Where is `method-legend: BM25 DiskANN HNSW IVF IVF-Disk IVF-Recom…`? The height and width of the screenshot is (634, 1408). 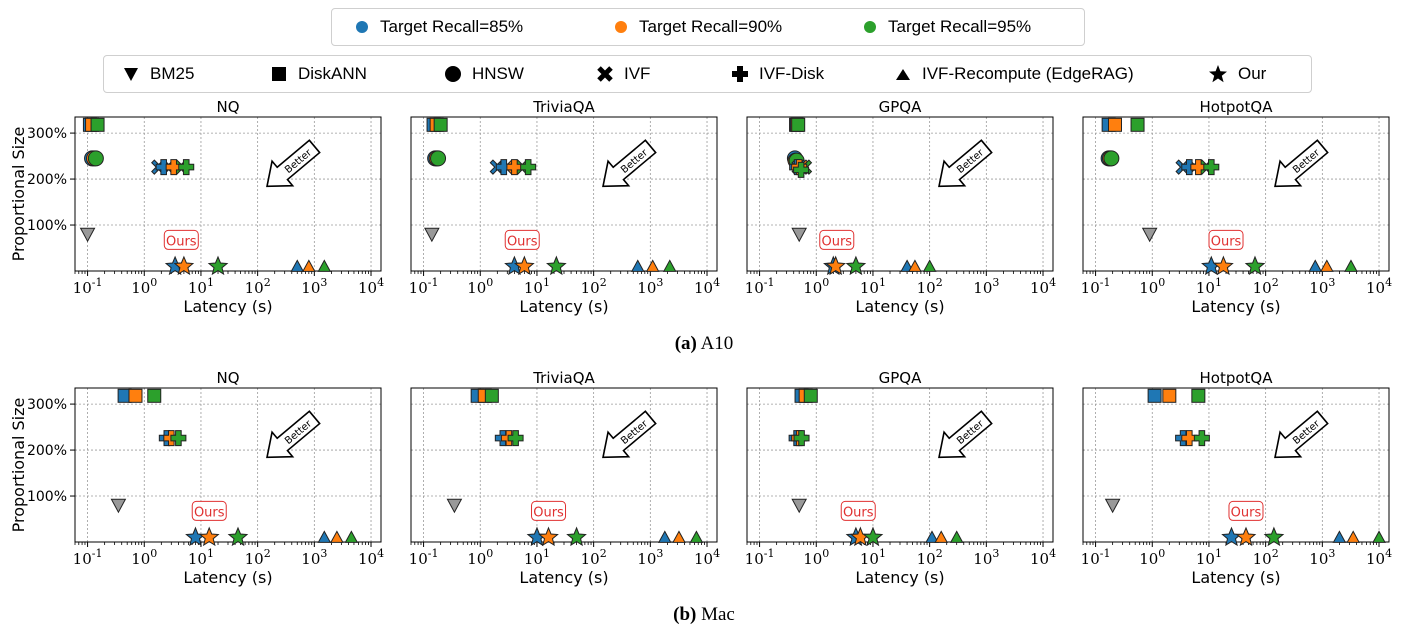
method-legend: BM25 DiskANN HNSW IVF IVF-Disk IVF-Recom… is located at coordinates (707, 74).